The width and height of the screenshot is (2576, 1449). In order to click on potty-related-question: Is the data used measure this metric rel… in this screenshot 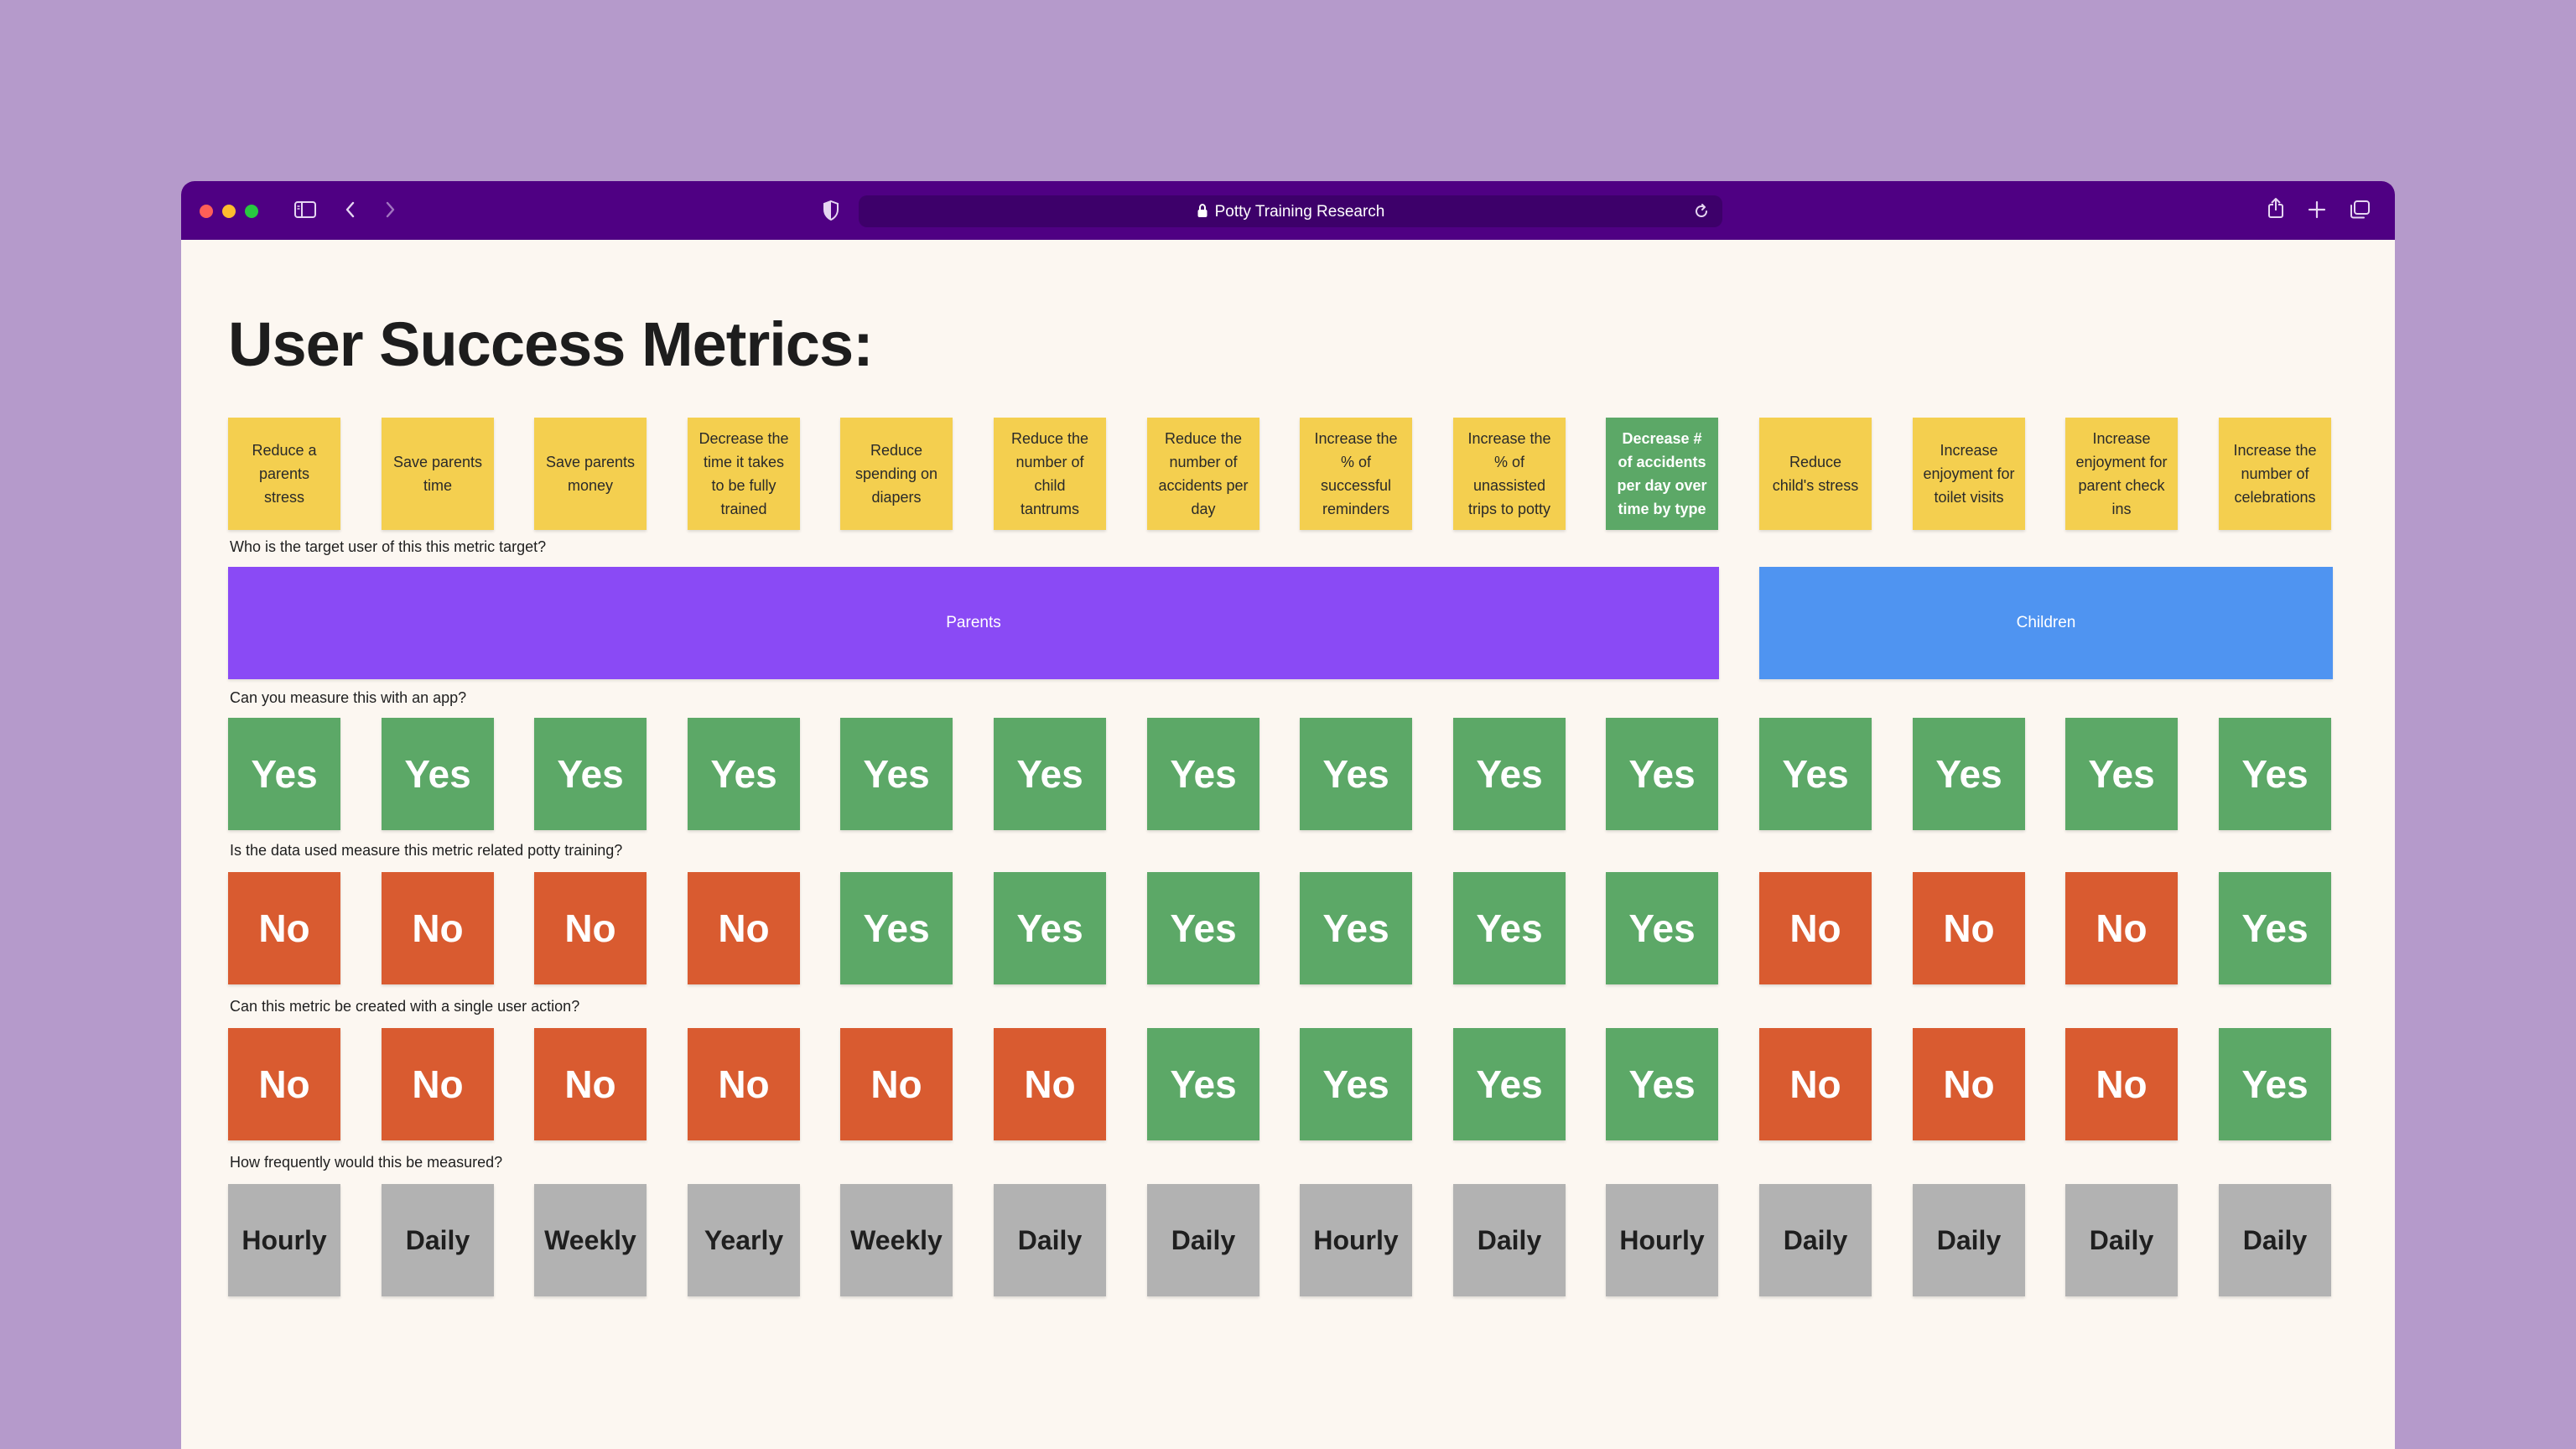, I will do `click(426, 850)`.